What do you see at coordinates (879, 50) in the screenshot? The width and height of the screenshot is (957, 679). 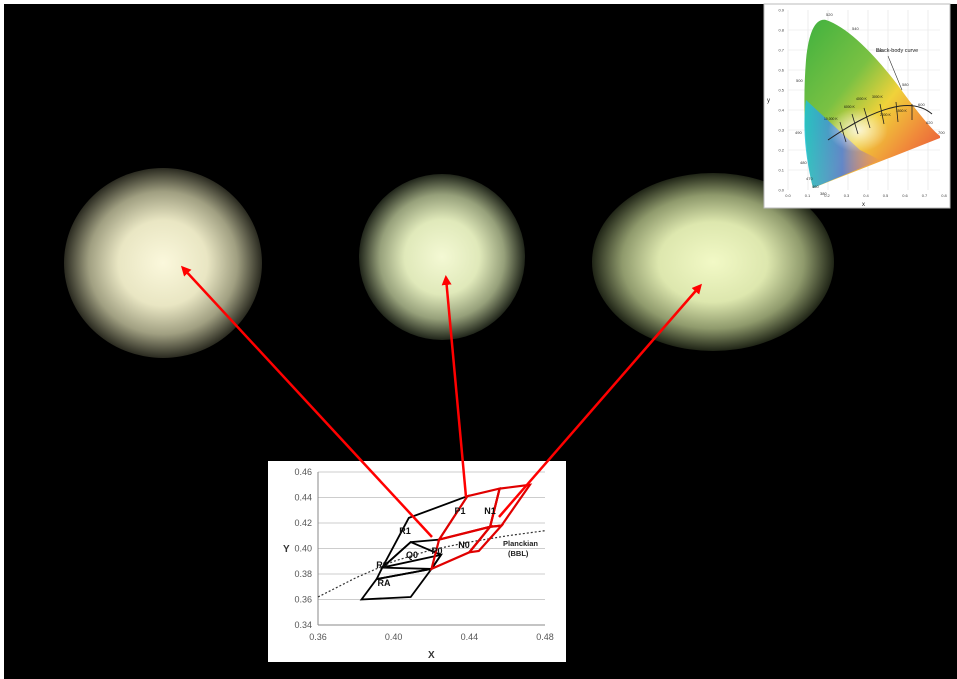 I see `cie-wavelength: 560` at bounding box center [879, 50].